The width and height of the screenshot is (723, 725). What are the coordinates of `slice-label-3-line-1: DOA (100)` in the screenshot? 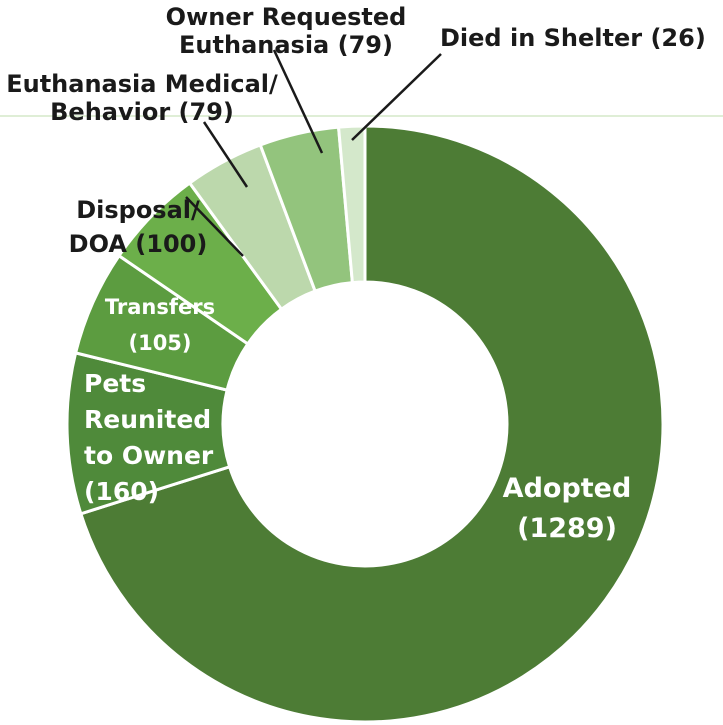 It's located at (138, 244).